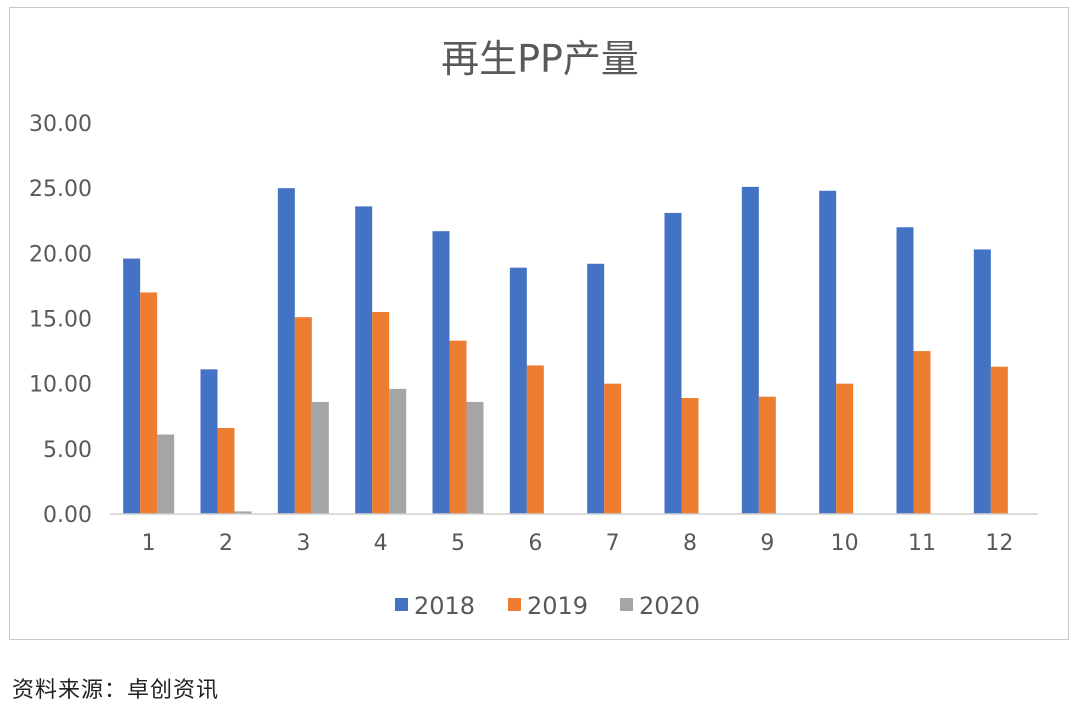 The image size is (1080, 717). I want to click on y-tick-label: 15.00, so click(60, 320).